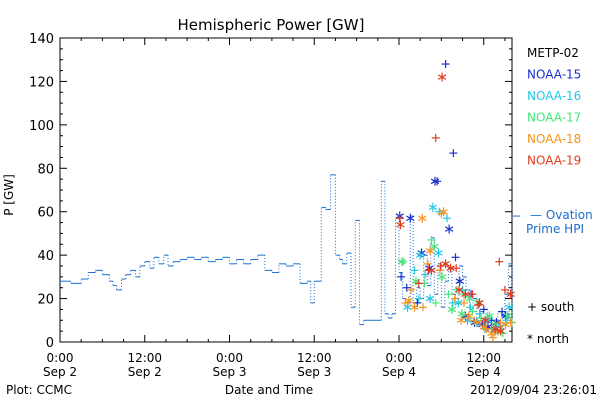 The width and height of the screenshot is (600, 400). What do you see at coordinates (548, 339) in the screenshot?
I see `legend-marker-north: * north` at bounding box center [548, 339].